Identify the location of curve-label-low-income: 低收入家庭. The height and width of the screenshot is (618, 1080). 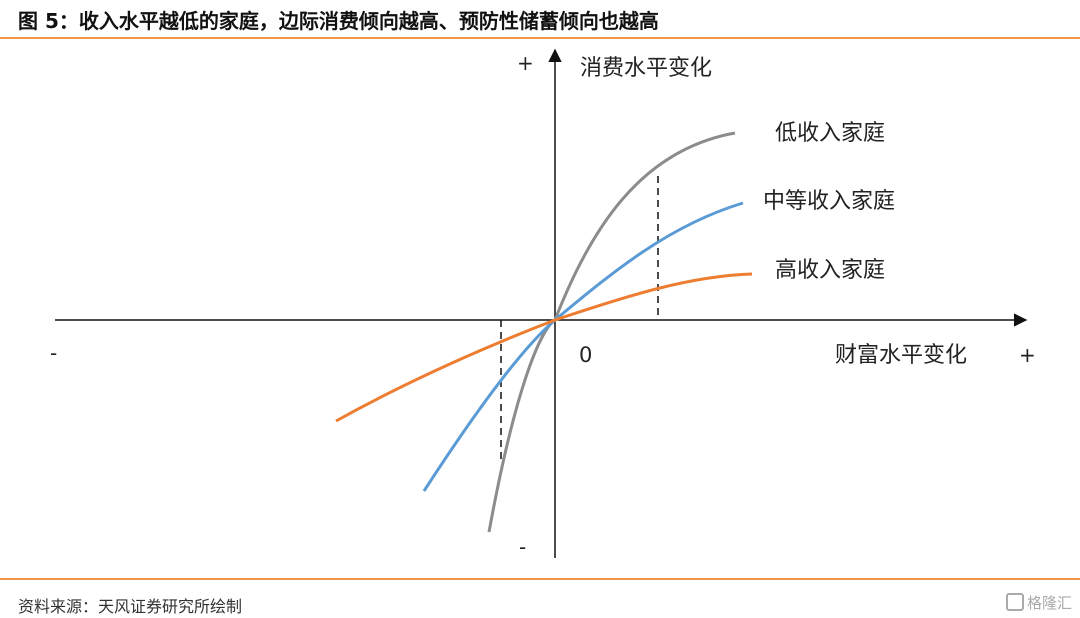
(830, 133).